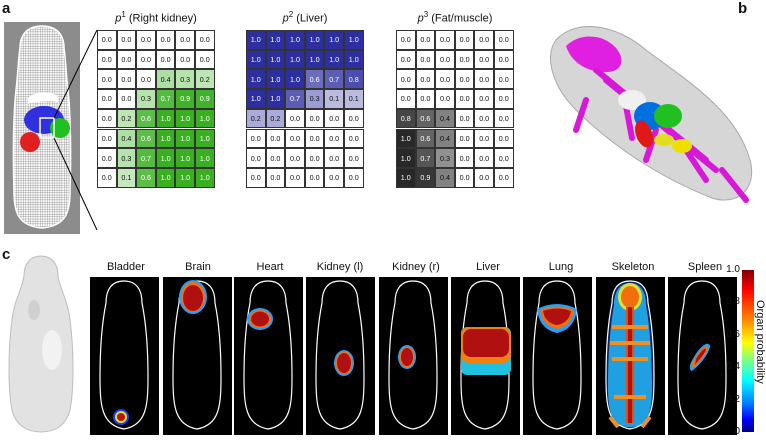  What do you see at coordinates (354, 79) in the screenshot?
I see `grid-cell: 0.8` at bounding box center [354, 79].